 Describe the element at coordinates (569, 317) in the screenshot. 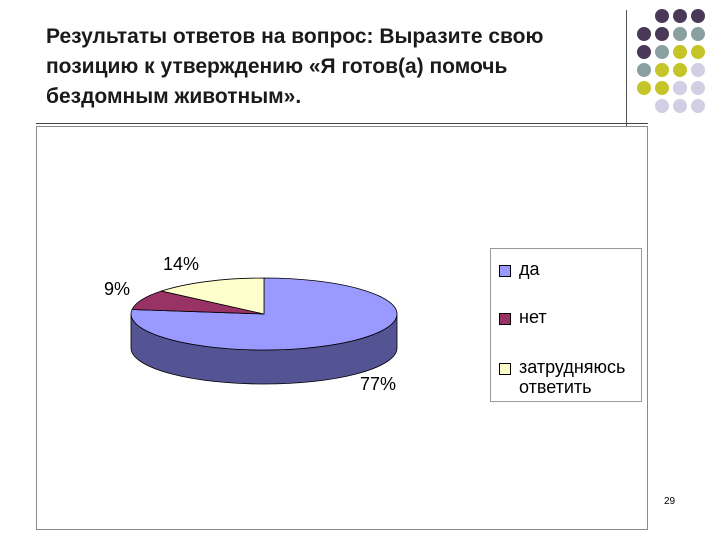

I see `legend-item-net: нет` at that location.